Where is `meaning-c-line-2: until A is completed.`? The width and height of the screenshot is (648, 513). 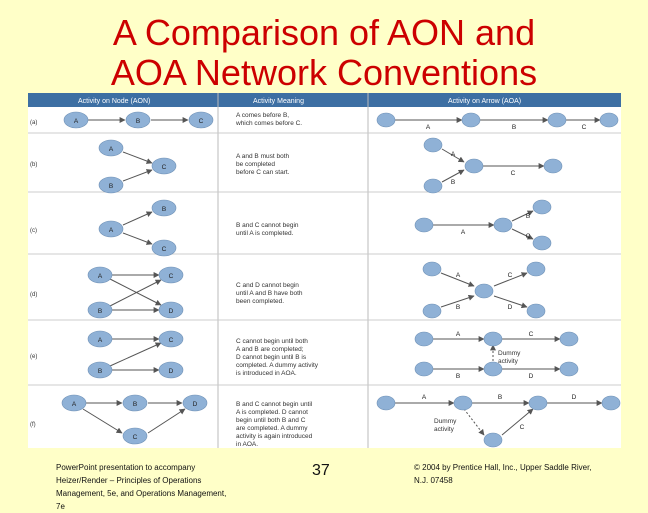 meaning-c-line-2: until A is completed. is located at coordinates (265, 233).